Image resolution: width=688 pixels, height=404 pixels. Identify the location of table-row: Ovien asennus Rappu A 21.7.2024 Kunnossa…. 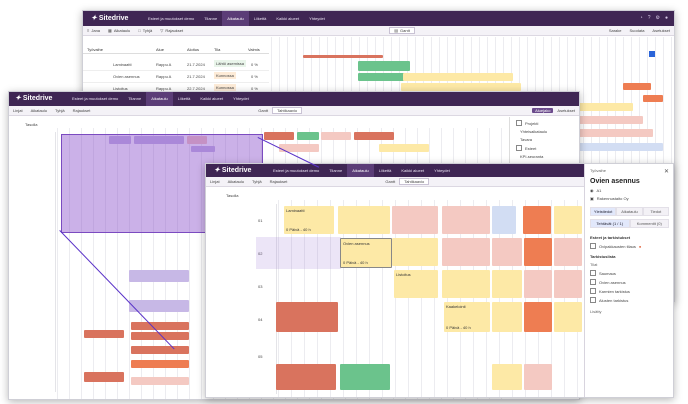
(176, 77).